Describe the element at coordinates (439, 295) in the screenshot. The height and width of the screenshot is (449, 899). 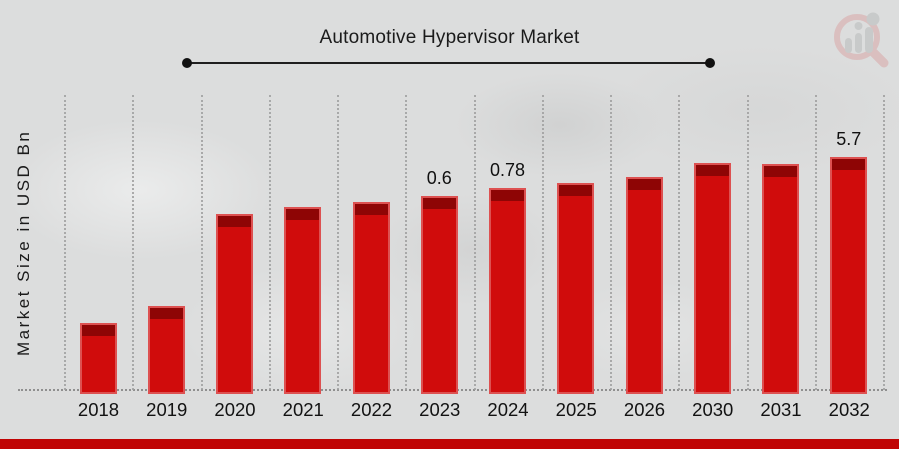
I see `bar-2023` at that location.